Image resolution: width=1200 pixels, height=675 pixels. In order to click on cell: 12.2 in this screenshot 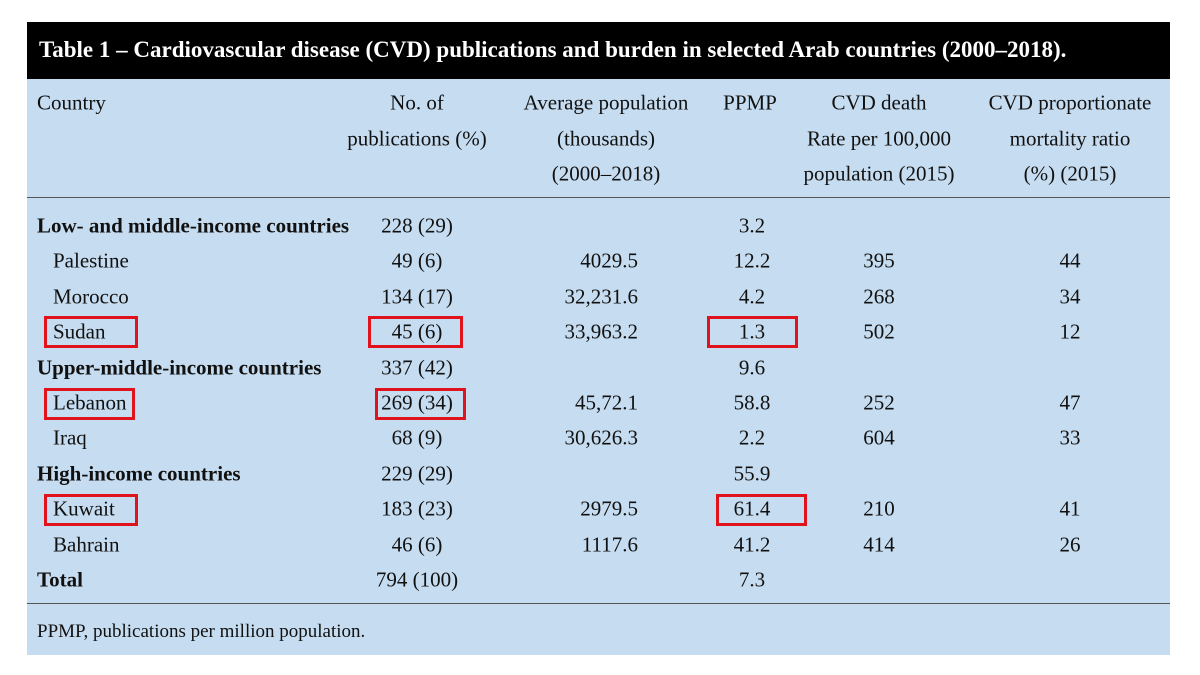, I will do `click(752, 260)`.